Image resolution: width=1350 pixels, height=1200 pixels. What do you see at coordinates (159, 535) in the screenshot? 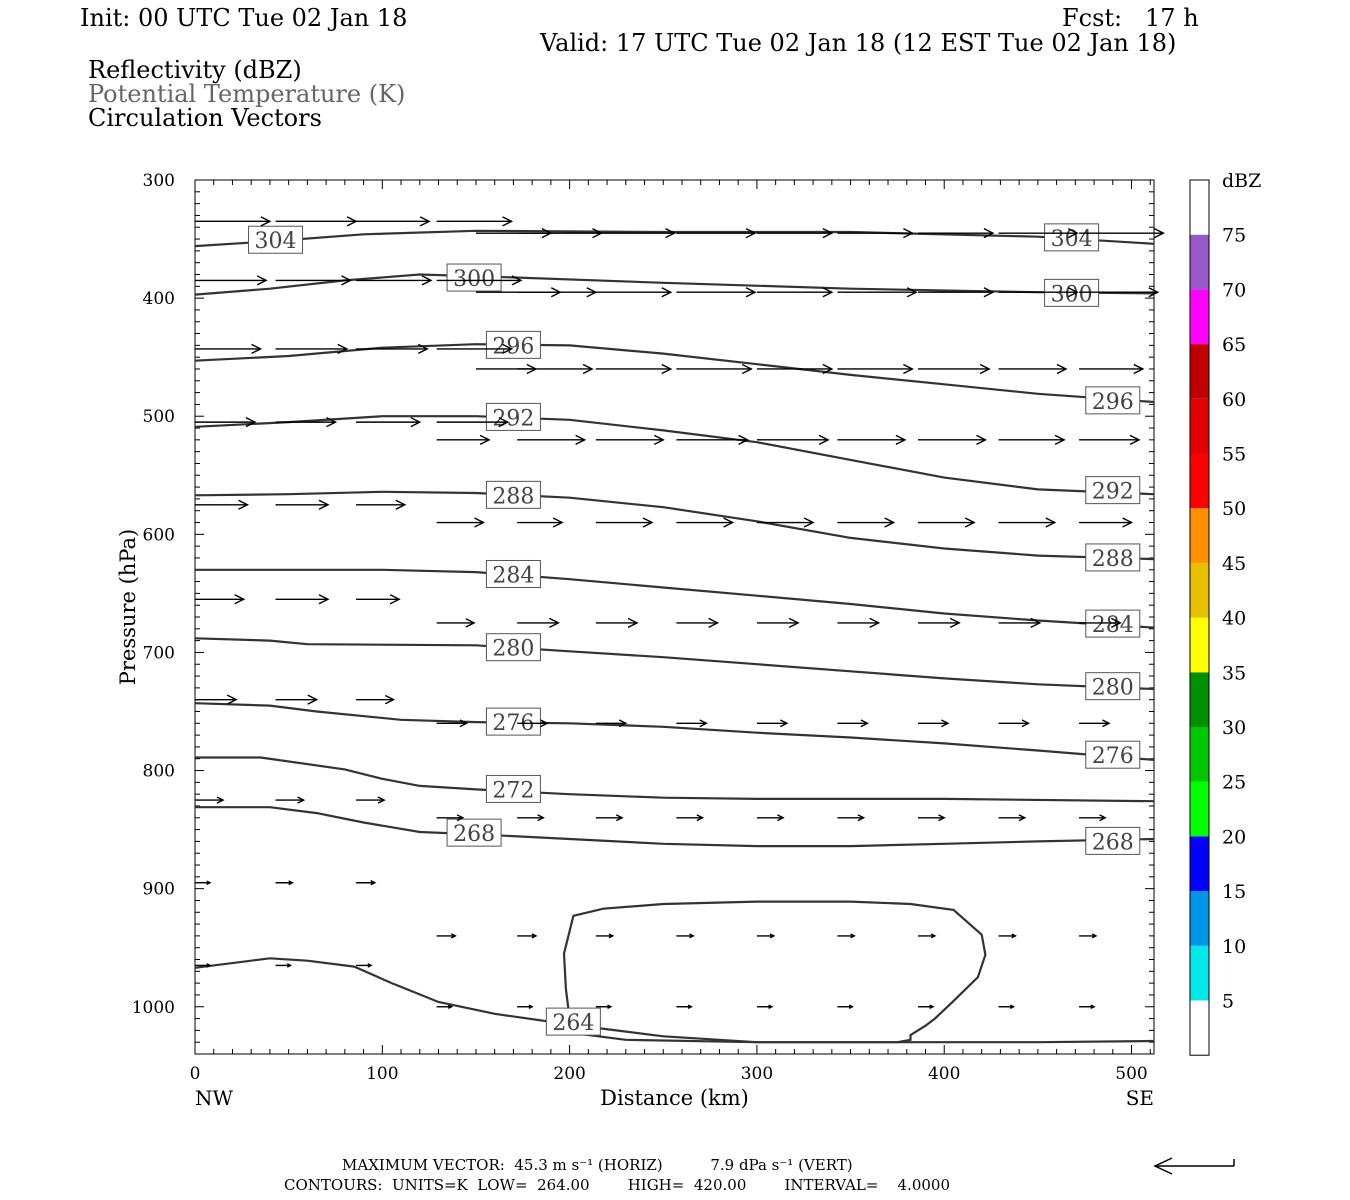
I see `y-tick-label: 600` at bounding box center [159, 535].